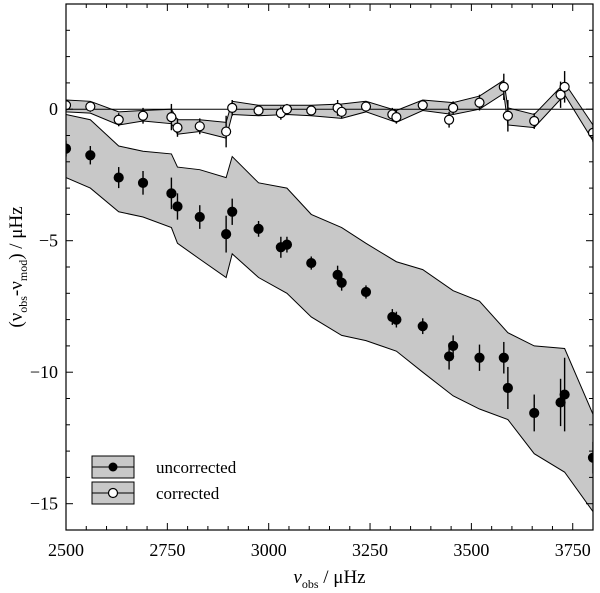 The width and height of the screenshot is (600, 593). What do you see at coordinates (53, 109) in the screenshot?
I see `y-tick-label: 0` at bounding box center [53, 109].